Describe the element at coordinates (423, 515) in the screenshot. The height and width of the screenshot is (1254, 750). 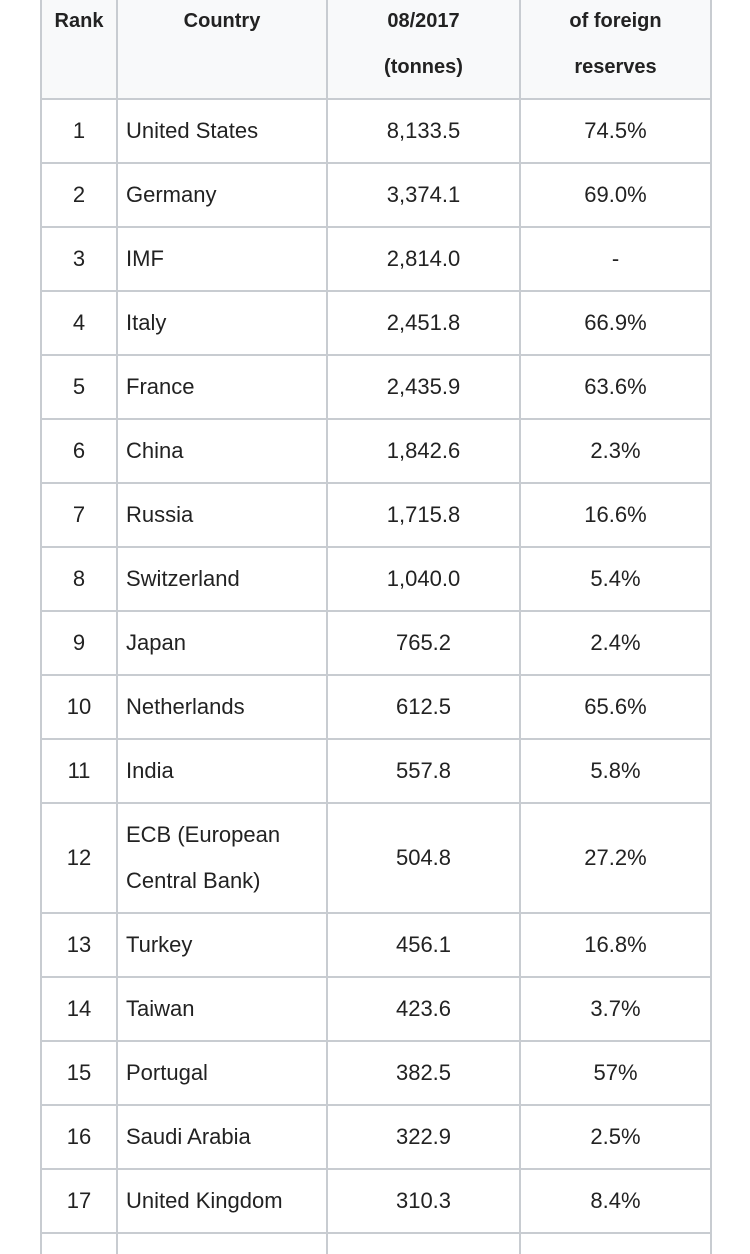
I see `tonnes-cell: 1,715.8` at that location.